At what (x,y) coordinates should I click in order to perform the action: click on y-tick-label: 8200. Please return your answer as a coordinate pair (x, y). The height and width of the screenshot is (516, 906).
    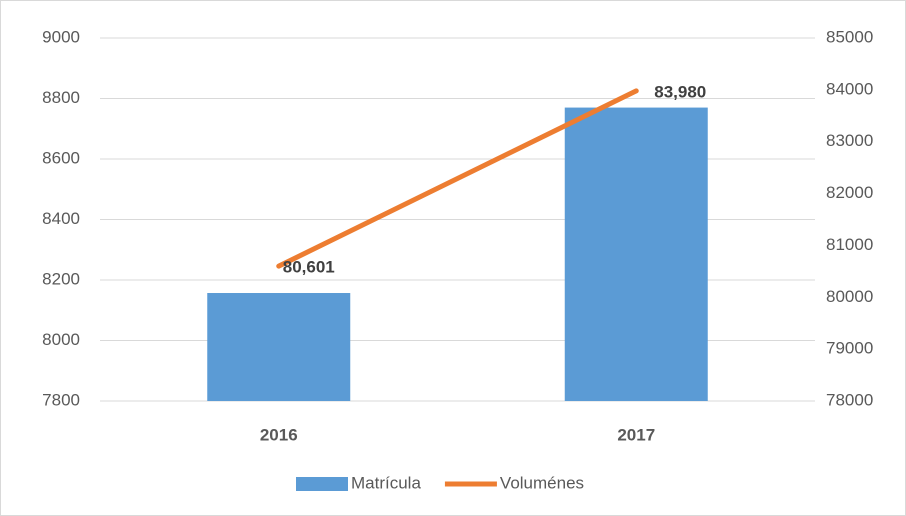
    Looking at the image, I should click on (61, 278).